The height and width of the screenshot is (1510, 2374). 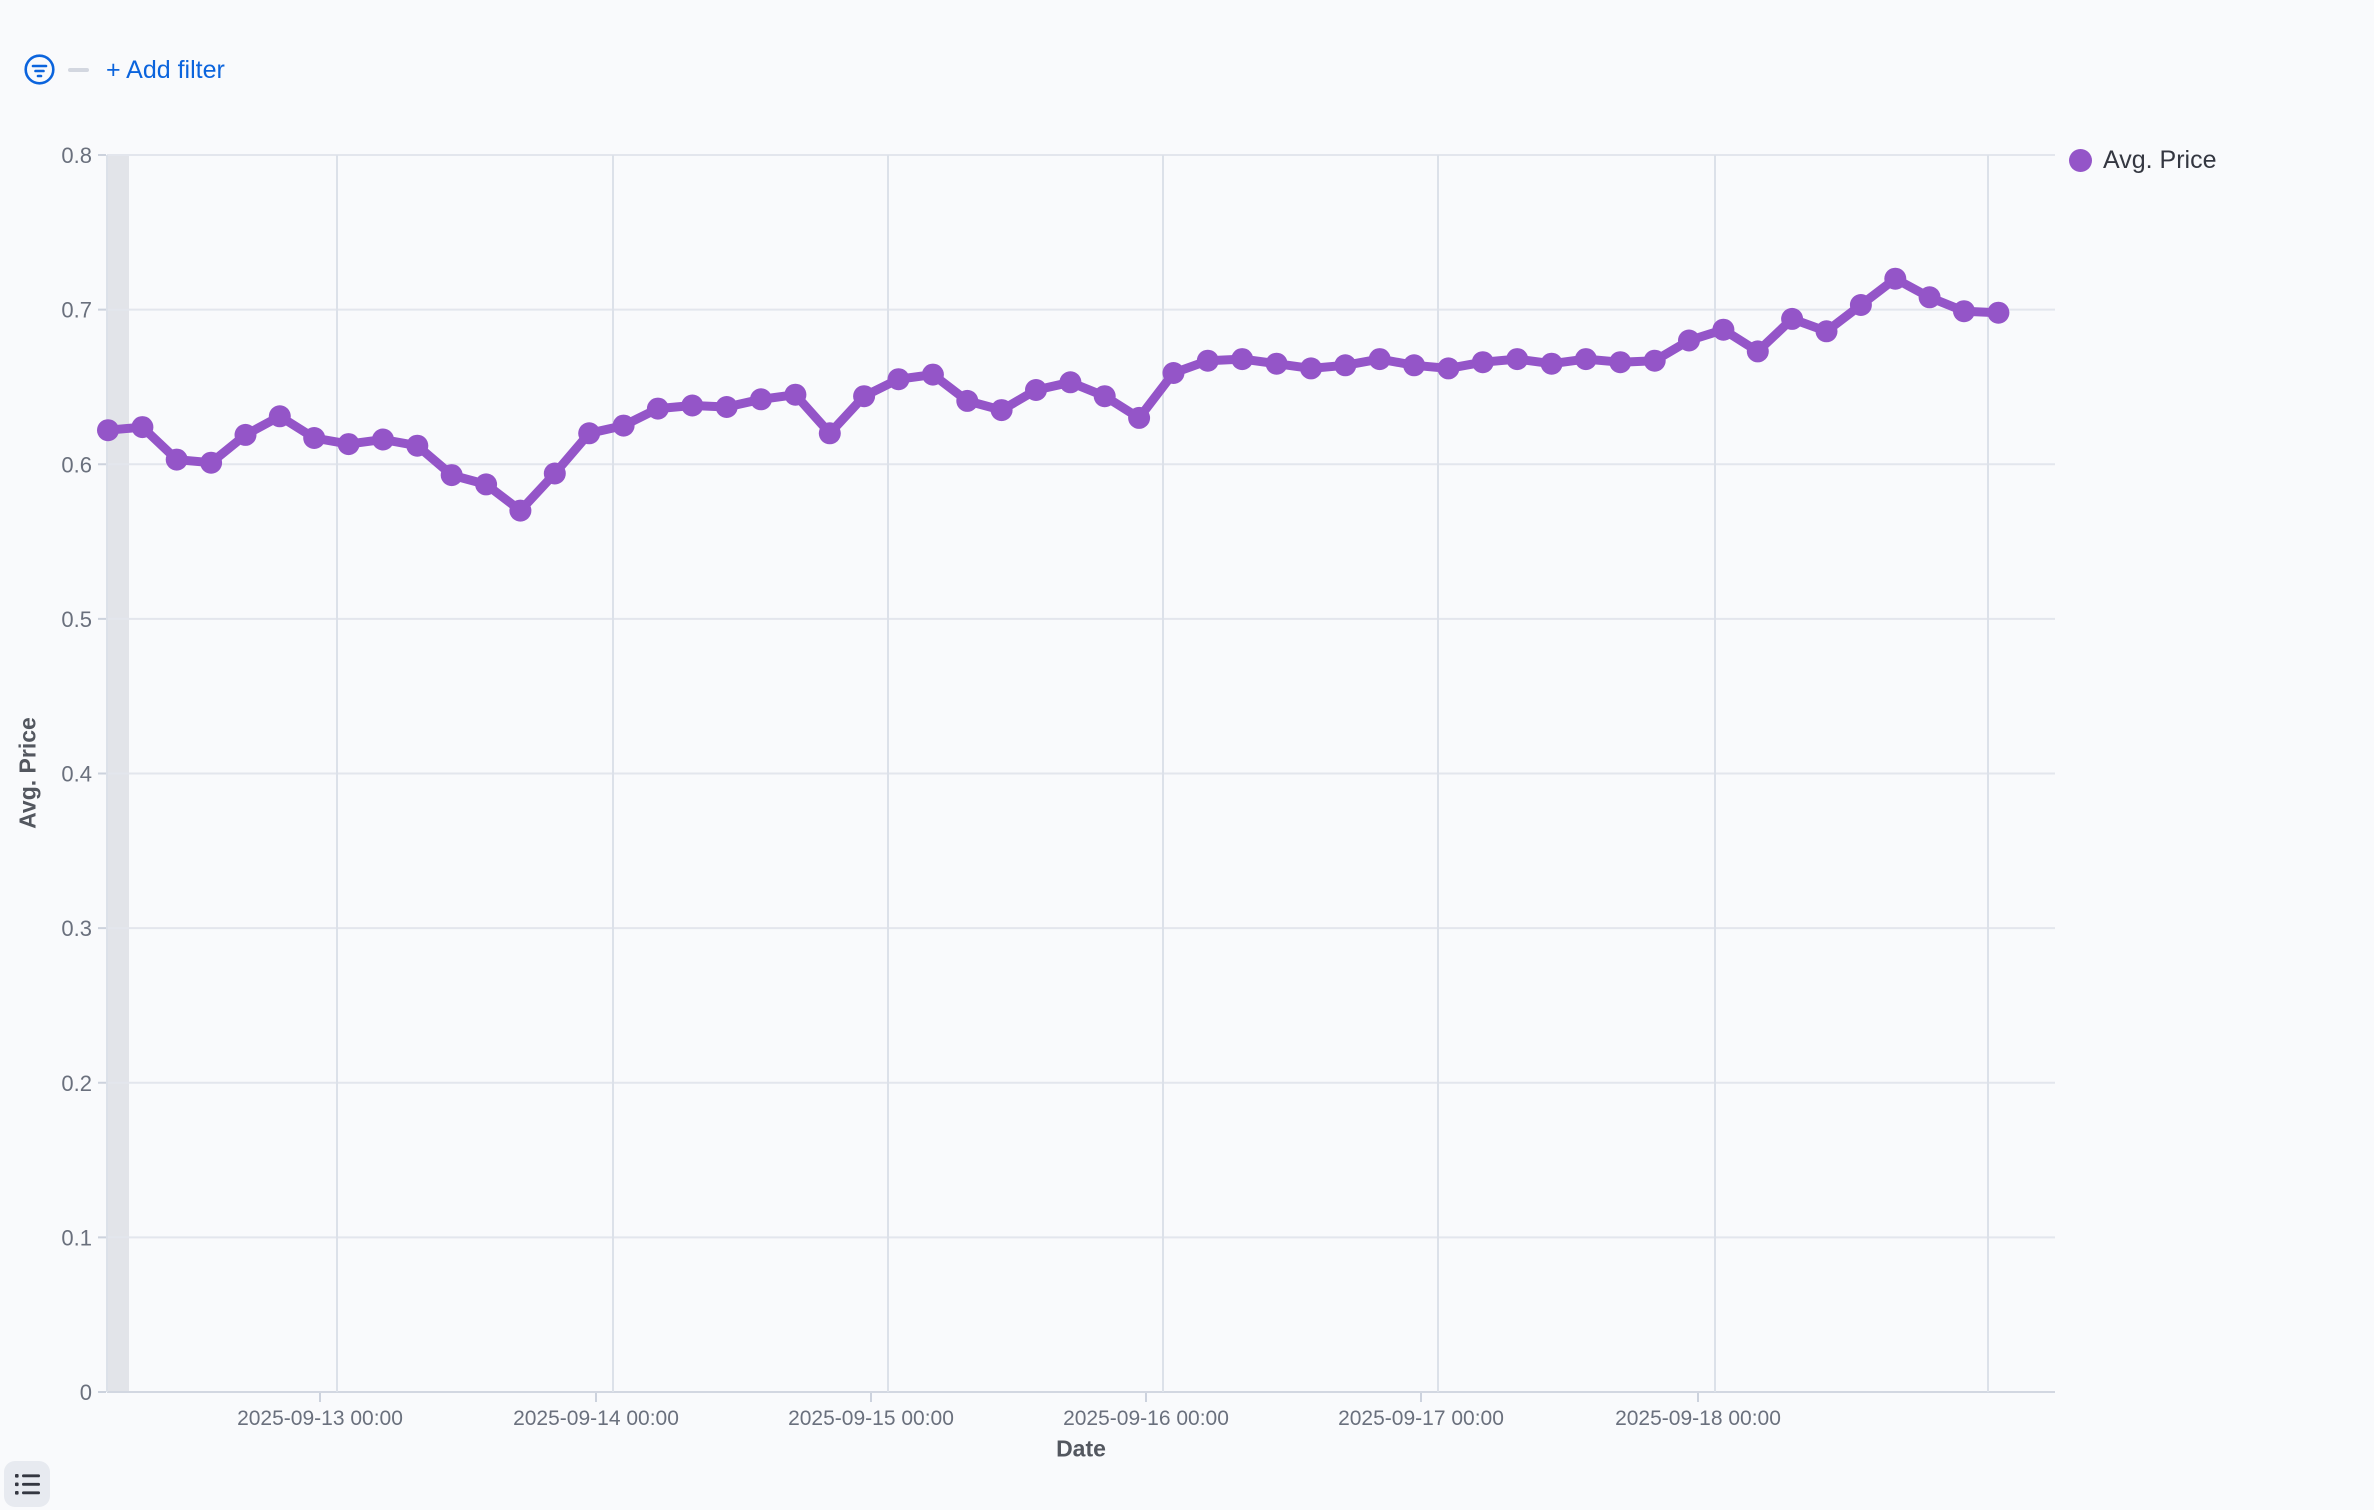 I want to click on y-tick-label: 0.1, so click(x=76, y=1237).